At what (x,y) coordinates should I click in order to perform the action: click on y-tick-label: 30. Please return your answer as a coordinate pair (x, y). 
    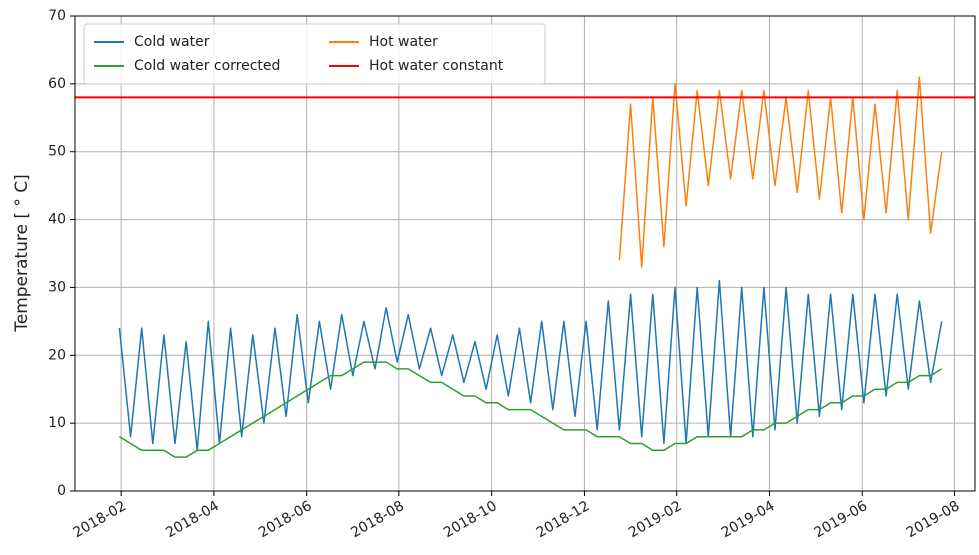
    Looking at the image, I should click on (57, 287).